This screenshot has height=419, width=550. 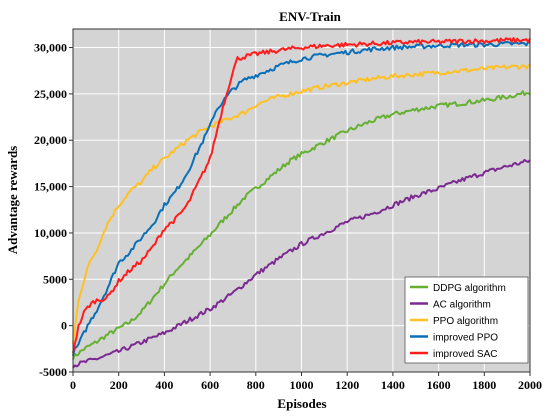 I want to click on chart-title: ENV-Train, so click(x=310, y=16).